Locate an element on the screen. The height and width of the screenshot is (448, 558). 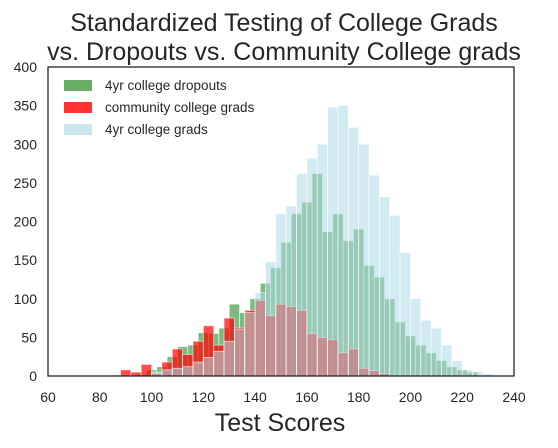
y-tick-label-5: 250 is located at coordinates (26, 183).